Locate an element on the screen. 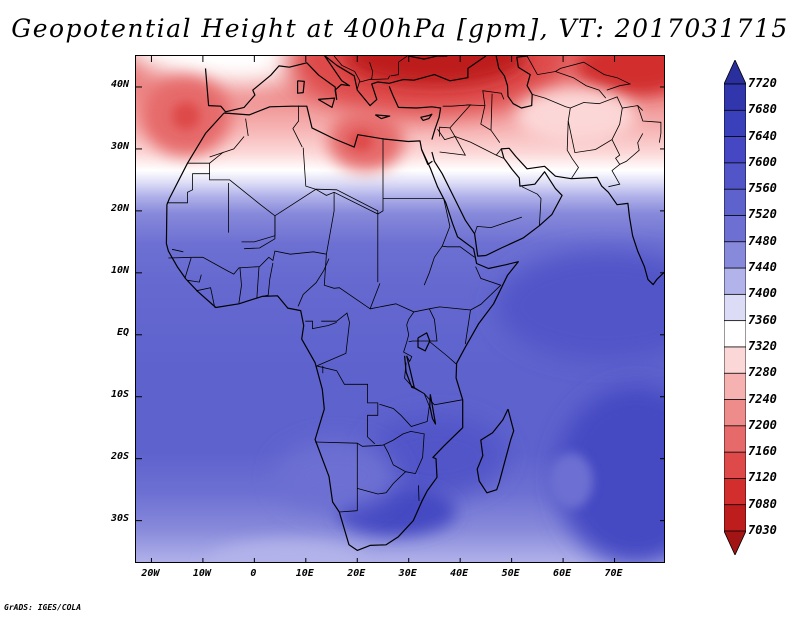 The image size is (800, 618). colorbar-label: 7360 is located at coordinates (762, 319).